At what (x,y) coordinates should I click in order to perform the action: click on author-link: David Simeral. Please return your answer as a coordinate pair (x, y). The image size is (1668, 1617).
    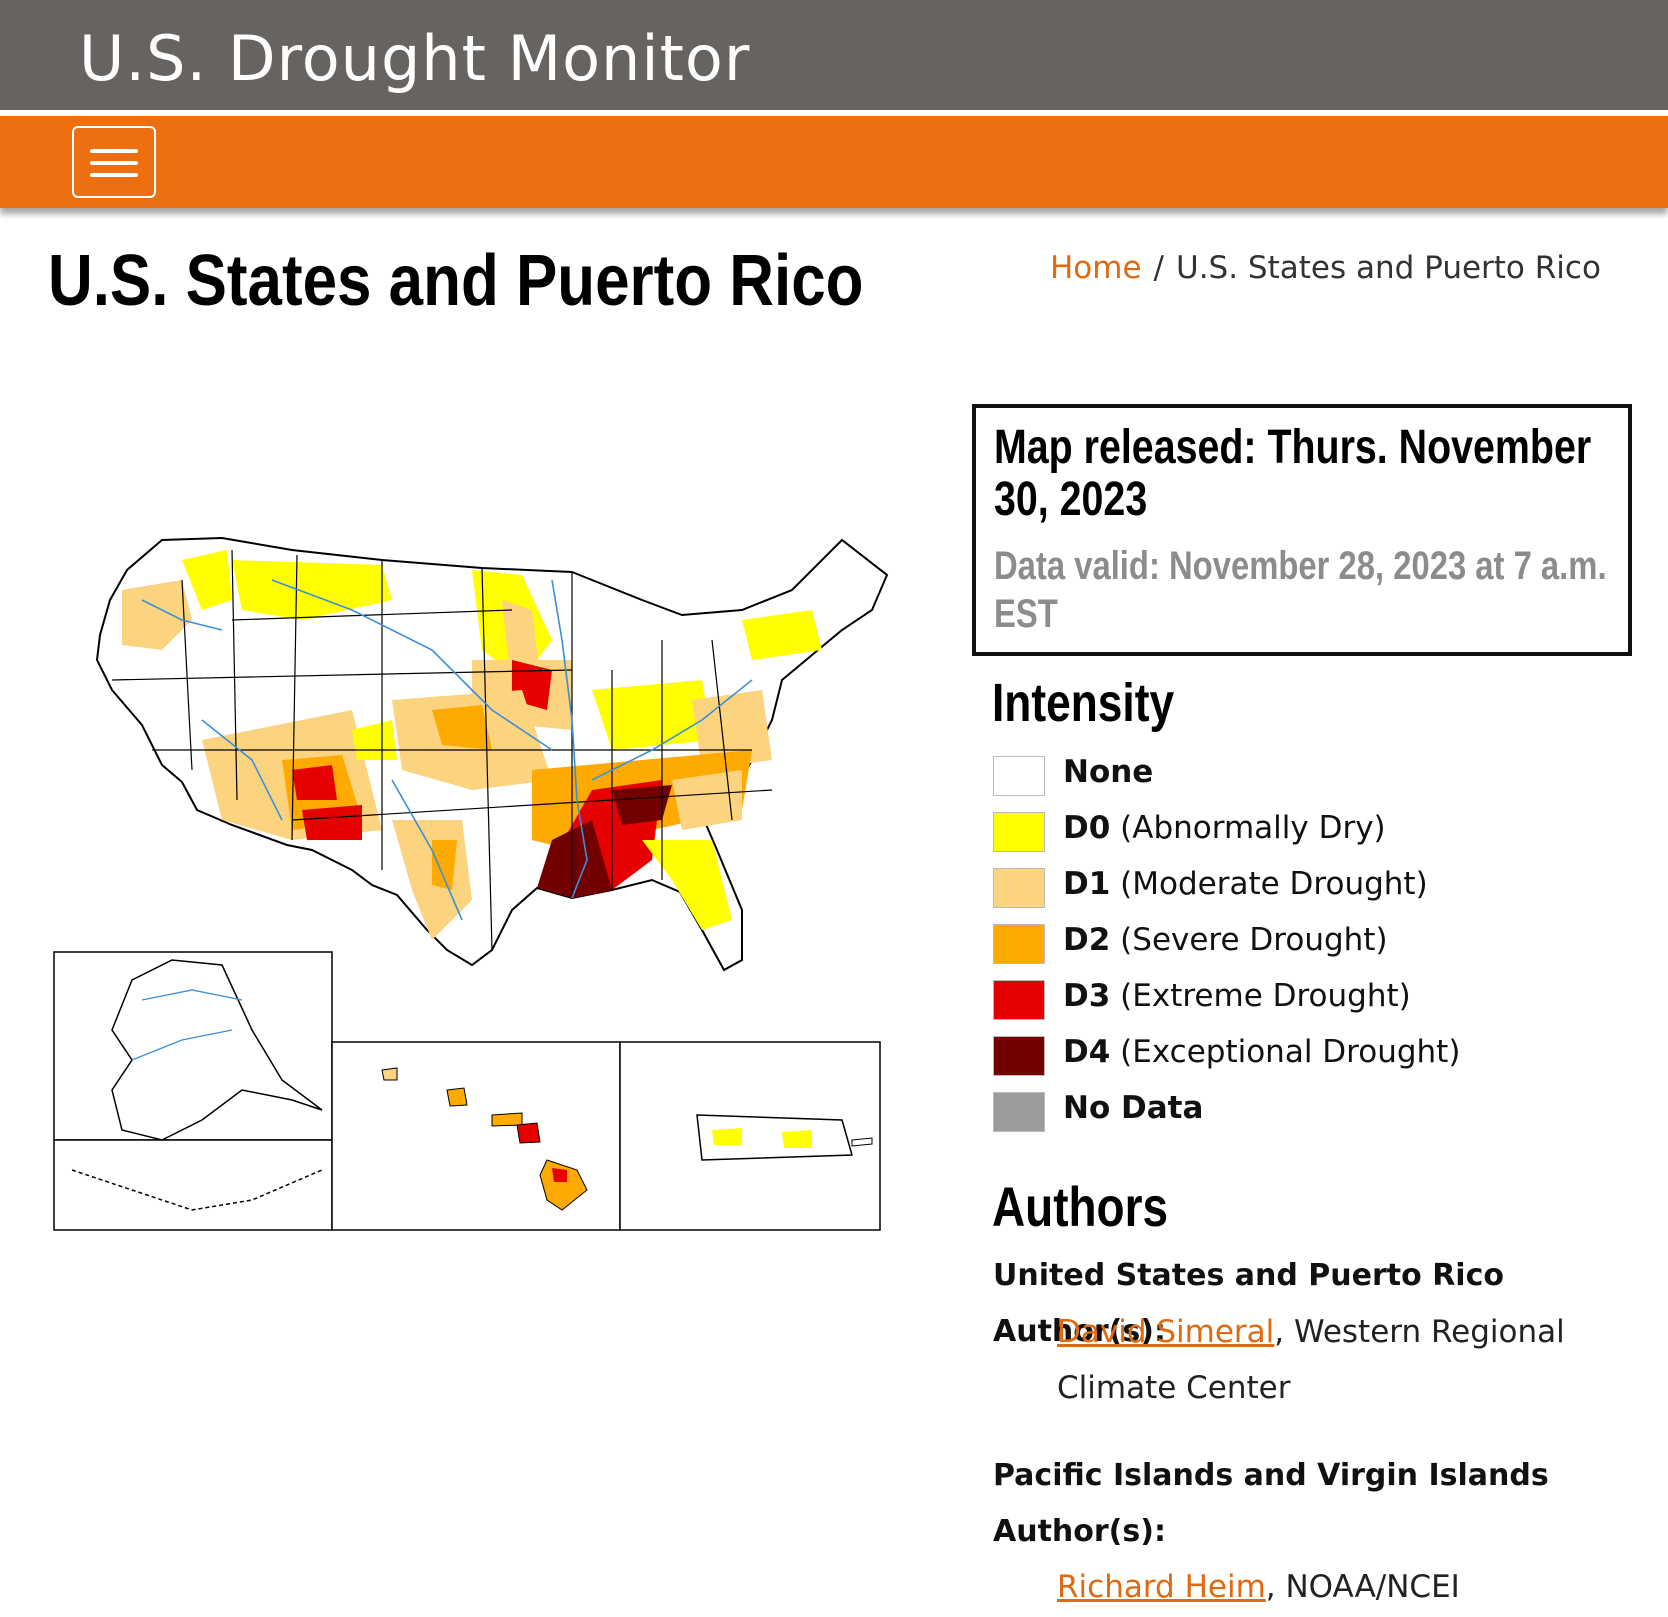
    Looking at the image, I should click on (1166, 1332).